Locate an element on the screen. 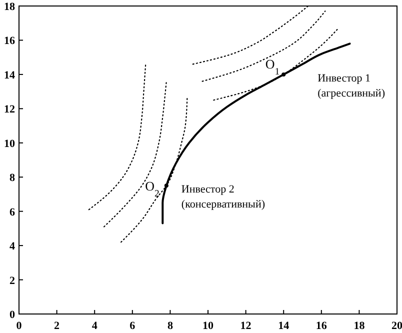  y-tick-label: 6 is located at coordinates (13, 212).